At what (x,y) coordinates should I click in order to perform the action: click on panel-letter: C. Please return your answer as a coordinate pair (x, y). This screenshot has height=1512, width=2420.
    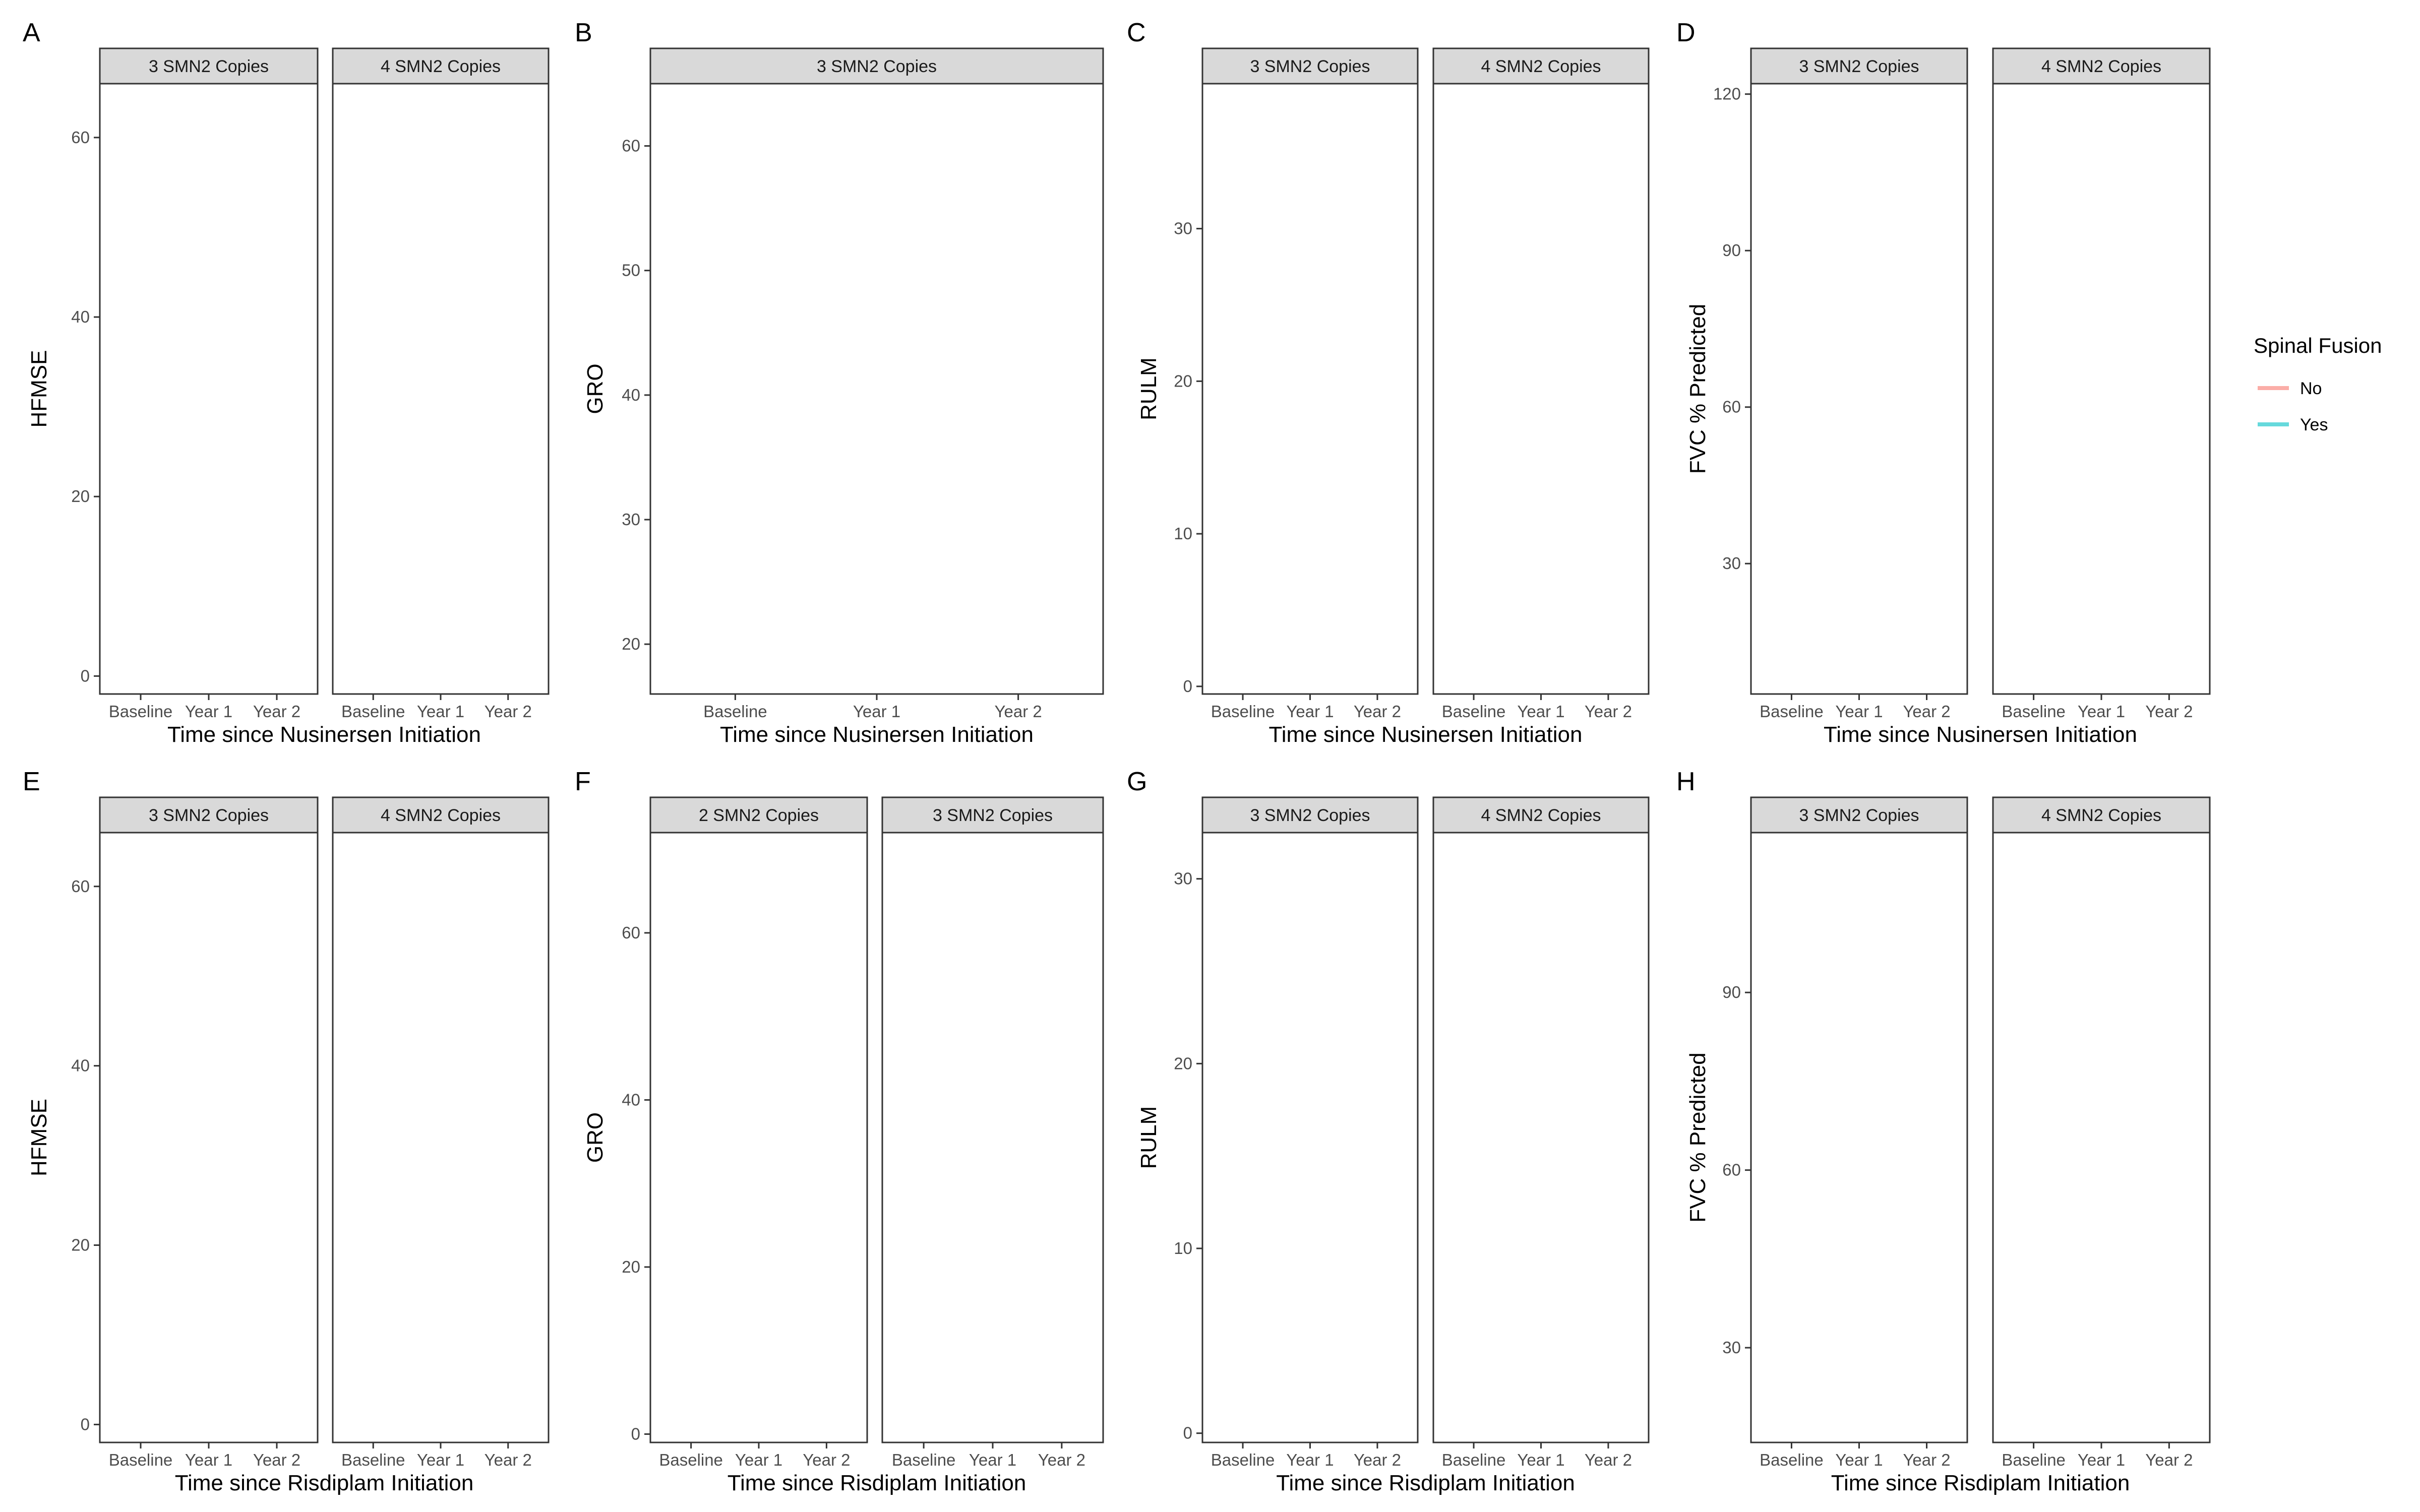
    Looking at the image, I should click on (1136, 32).